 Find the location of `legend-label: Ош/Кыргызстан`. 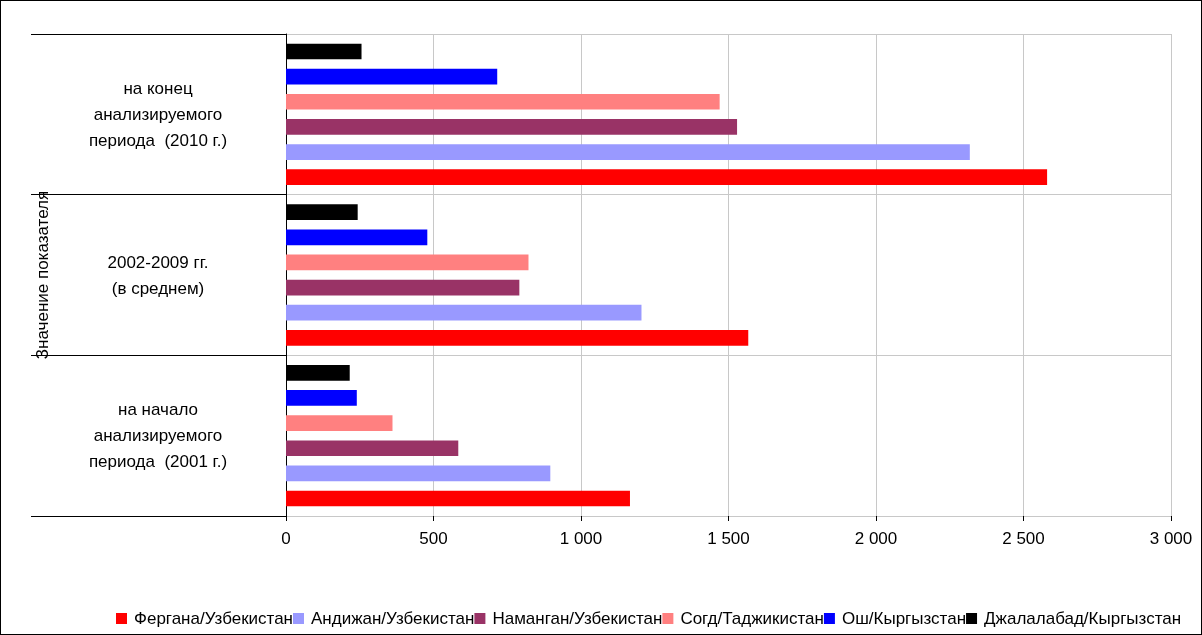

legend-label: Ош/Кыргызстан is located at coordinates (904, 618).